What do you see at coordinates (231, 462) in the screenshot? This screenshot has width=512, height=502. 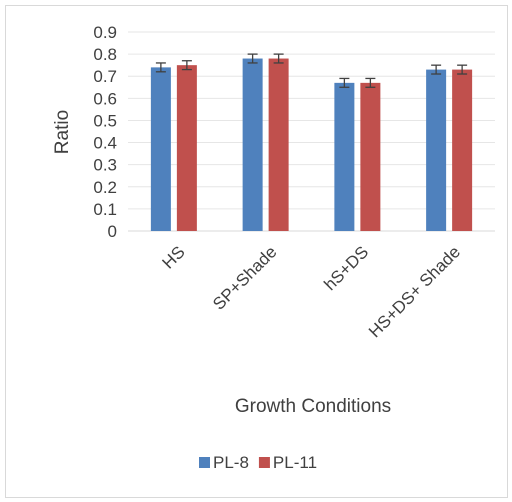 I see `legend-label: PL-8` at bounding box center [231, 462].